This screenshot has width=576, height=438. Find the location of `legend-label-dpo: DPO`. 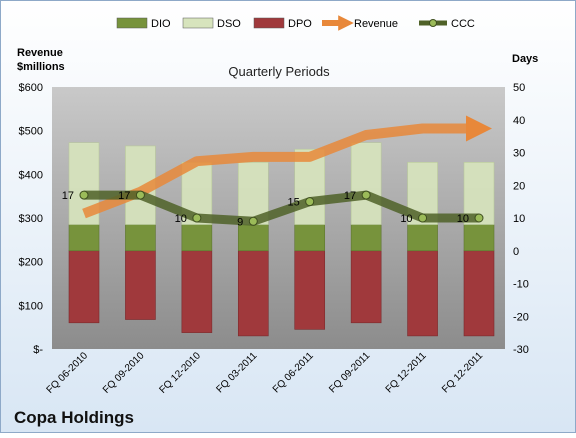

legend-label-dpo: DPO is located at coordinates (300, 24).